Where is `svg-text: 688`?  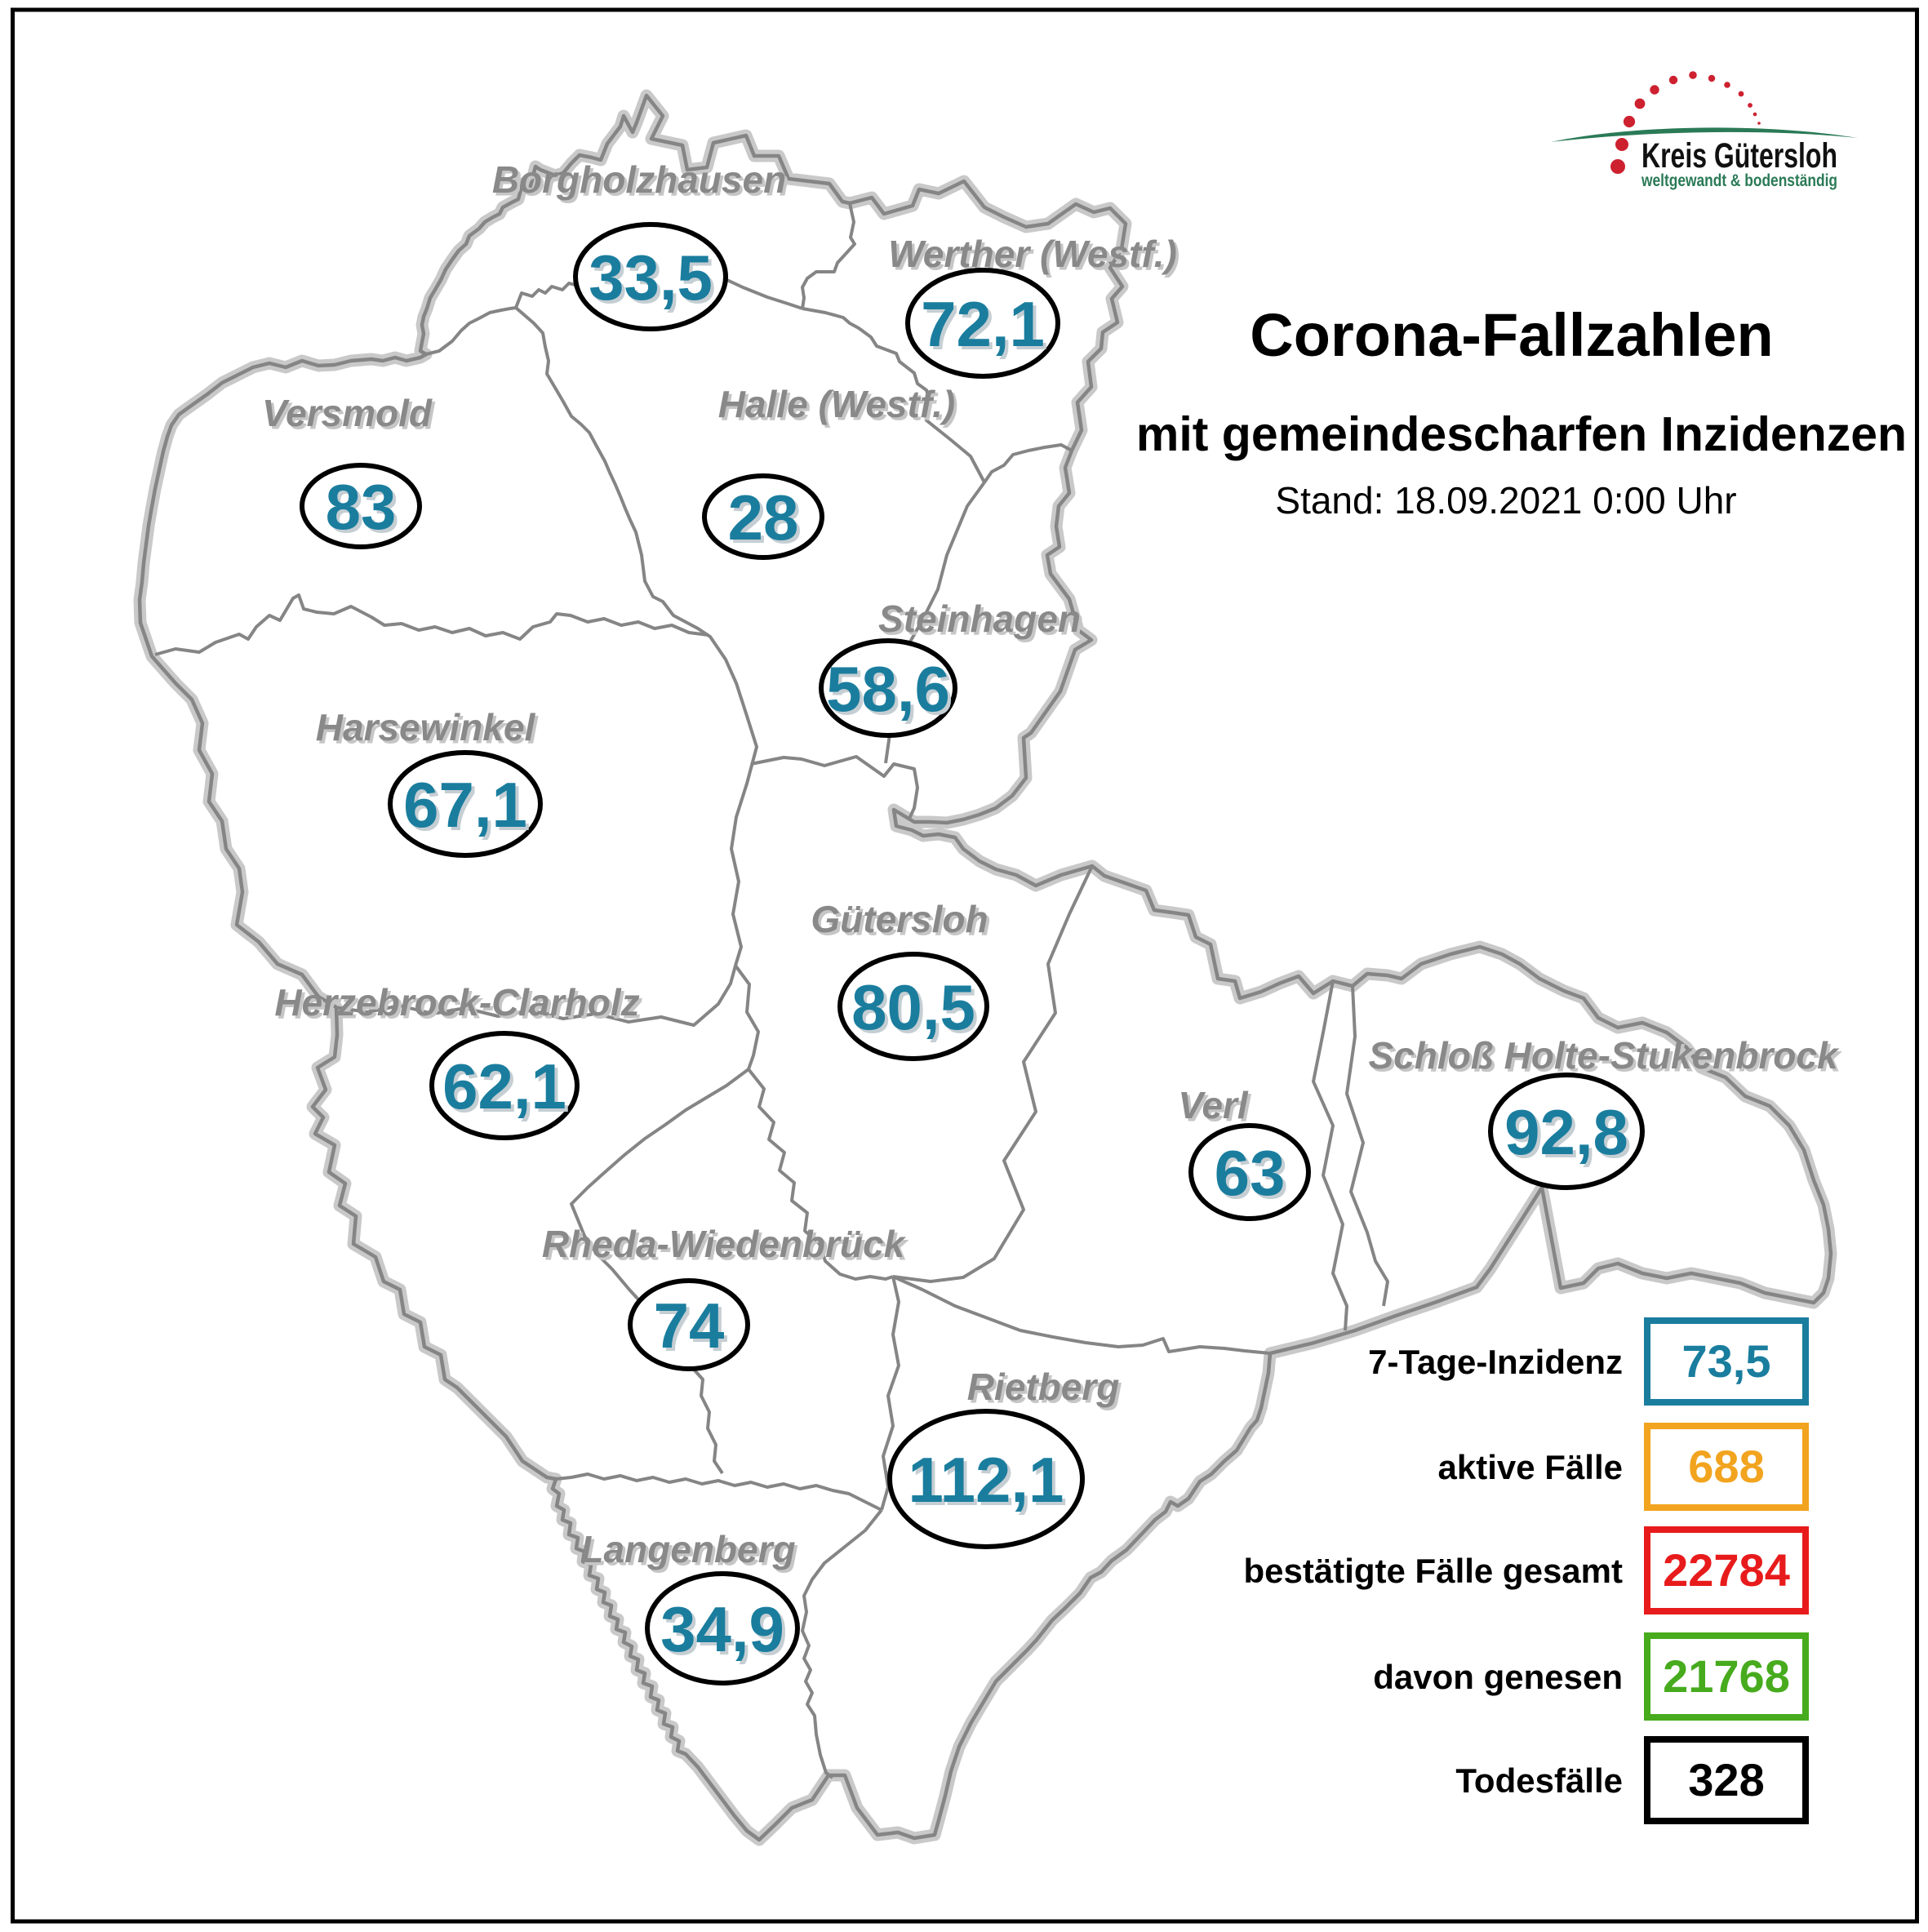
svg-text: 688 is located at coordinates (1726, 1466).